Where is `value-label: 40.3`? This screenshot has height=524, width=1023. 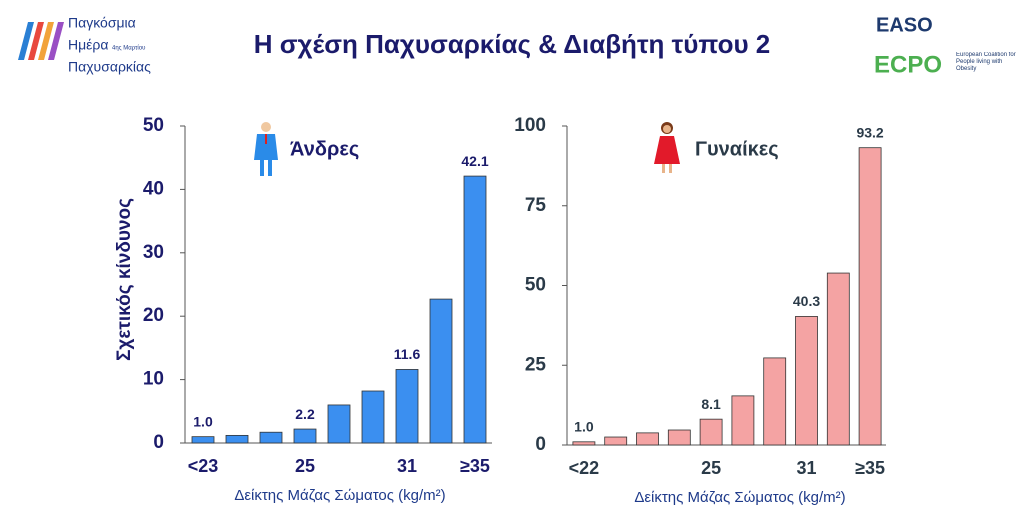
value-label: 40.3 is located at coordinates (806, 301).